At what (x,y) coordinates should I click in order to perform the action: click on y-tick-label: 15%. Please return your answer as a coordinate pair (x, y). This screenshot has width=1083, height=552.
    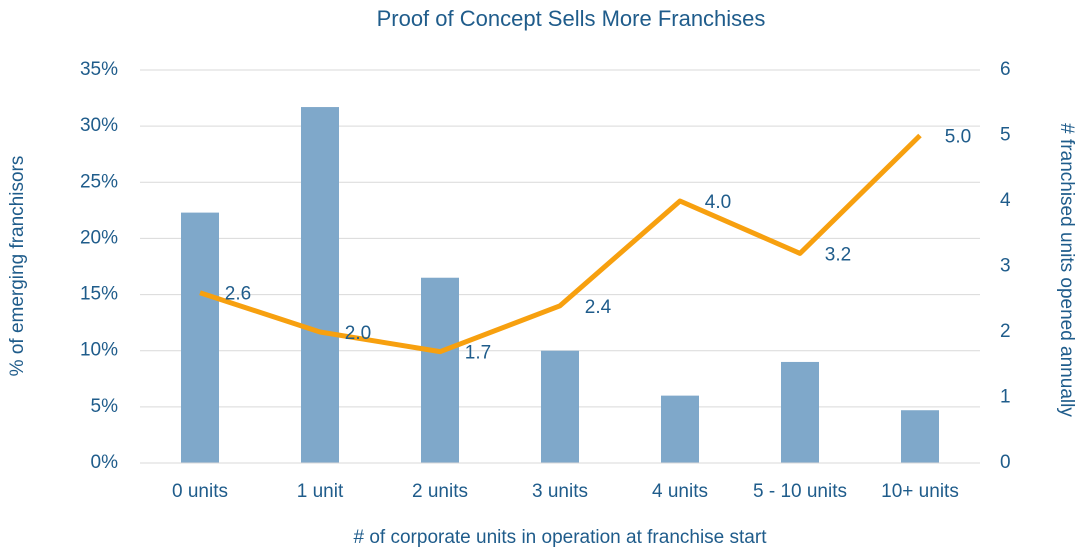
    Looking at the image, I should click on (99, 294).